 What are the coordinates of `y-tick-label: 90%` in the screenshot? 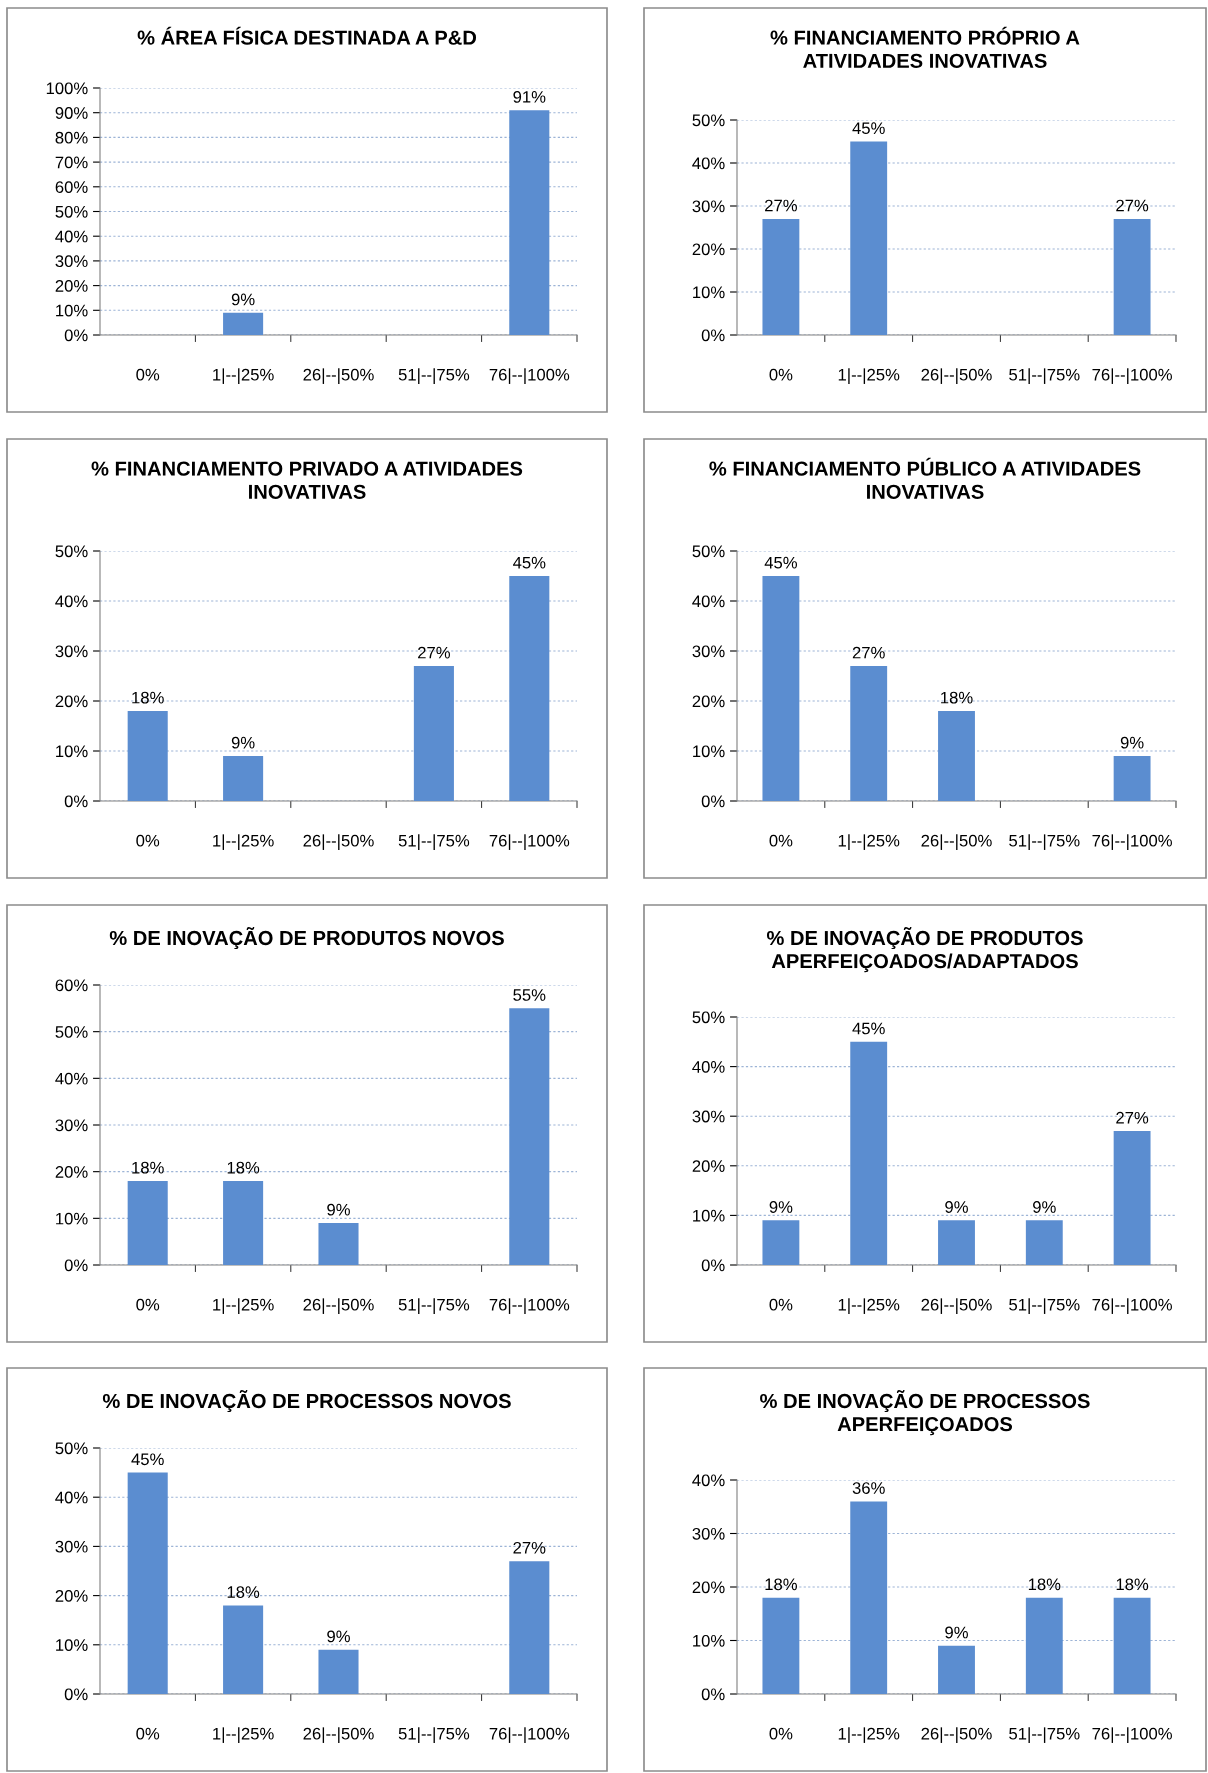 It's located at (71, 113).